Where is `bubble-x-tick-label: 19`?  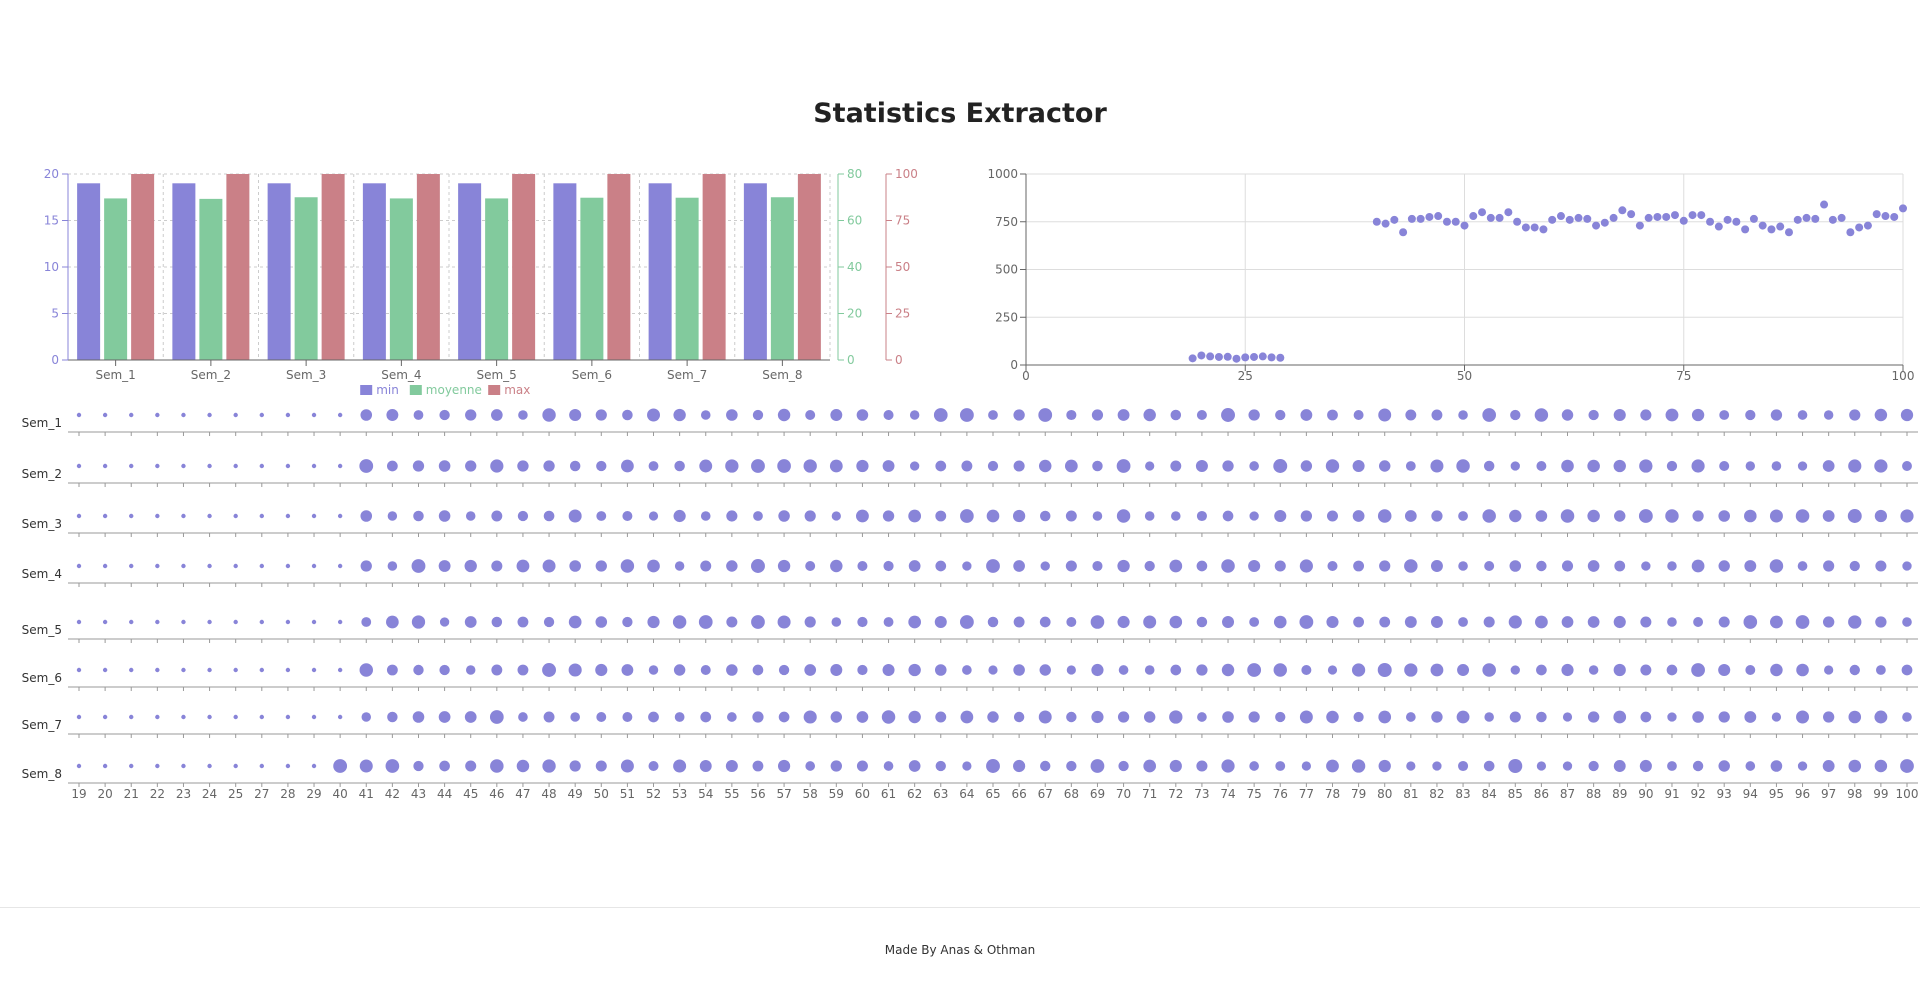 bubble-x-tick-label: 19 is located at coordinates (78, 794).